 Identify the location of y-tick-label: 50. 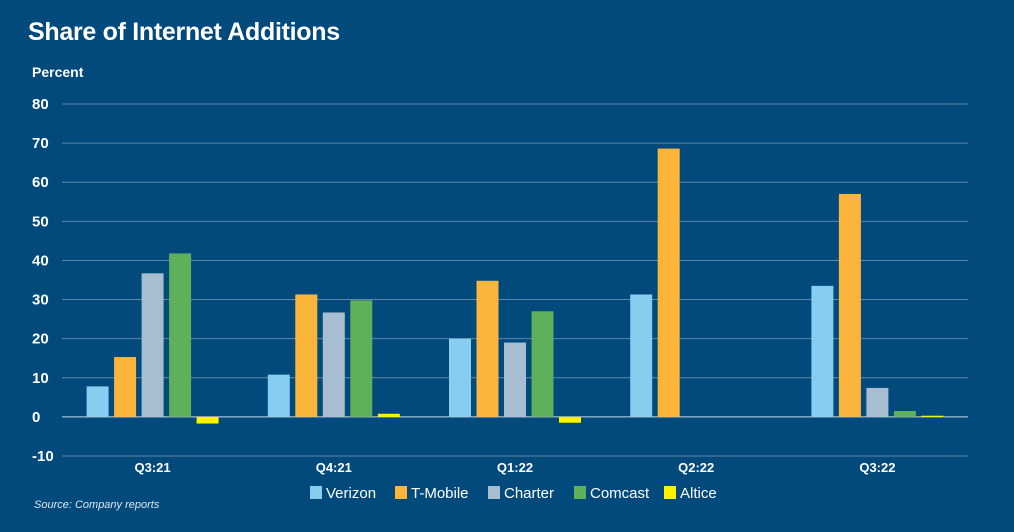
(40, 221).